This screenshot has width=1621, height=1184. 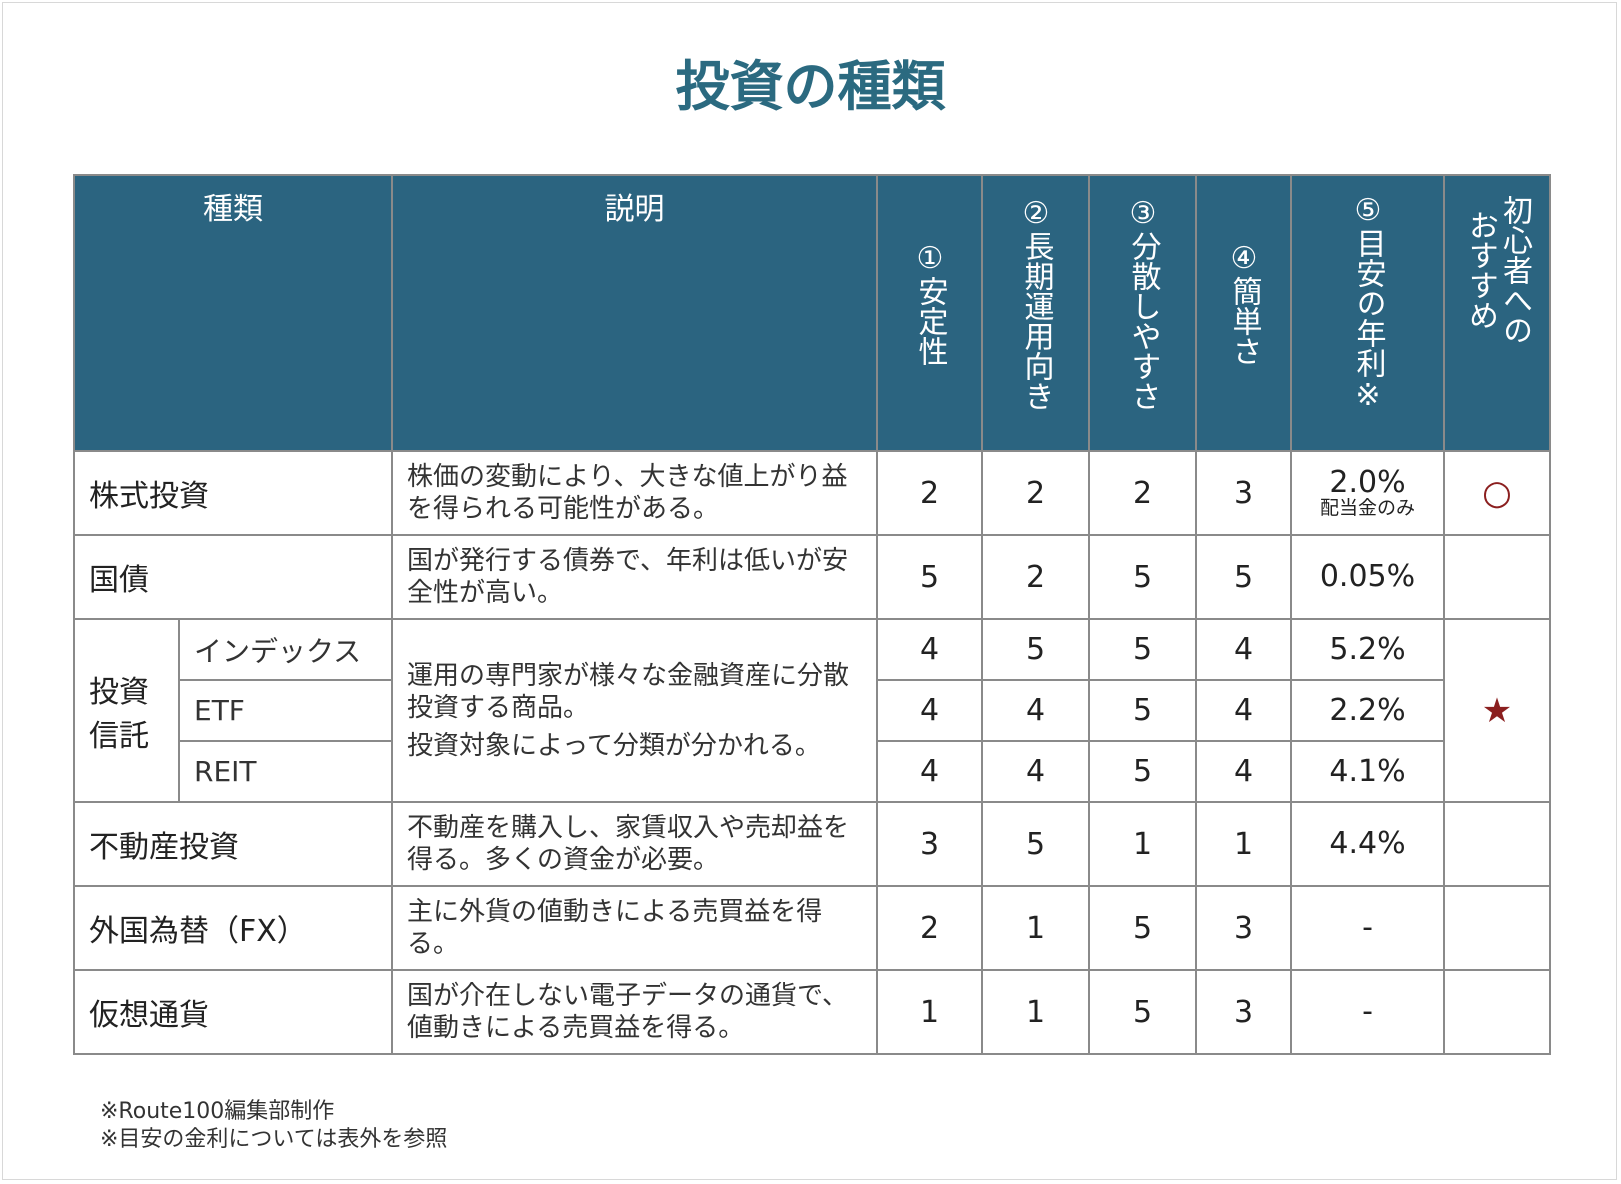 I want to click on column-header: ⑤目安の年利※, so click(x=1367, y=313).